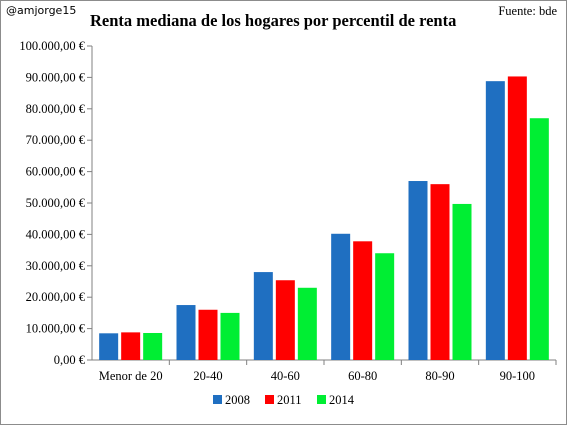 This screenshot has width=567, height=425. What do you see at coordinates (517, 376) in the screenshot?
I see `x-tick-label: 90-100` at bounding box center [517, 376].